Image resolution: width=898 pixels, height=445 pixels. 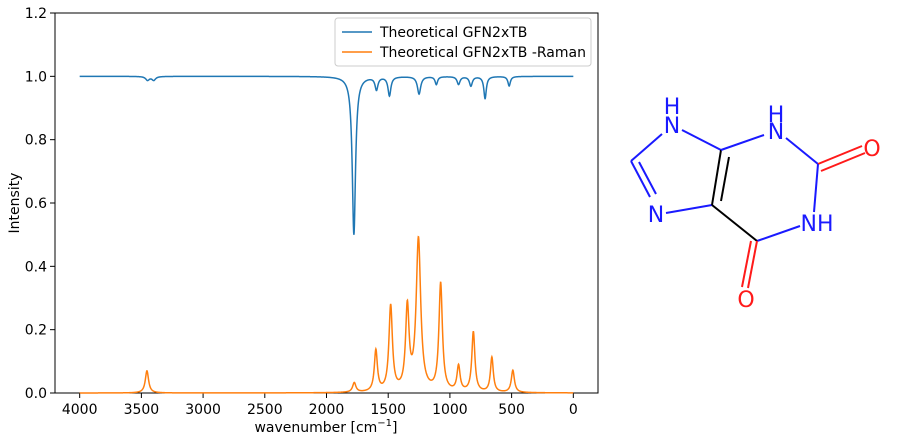 I want to click on bonds, so click(x=748, y=209).